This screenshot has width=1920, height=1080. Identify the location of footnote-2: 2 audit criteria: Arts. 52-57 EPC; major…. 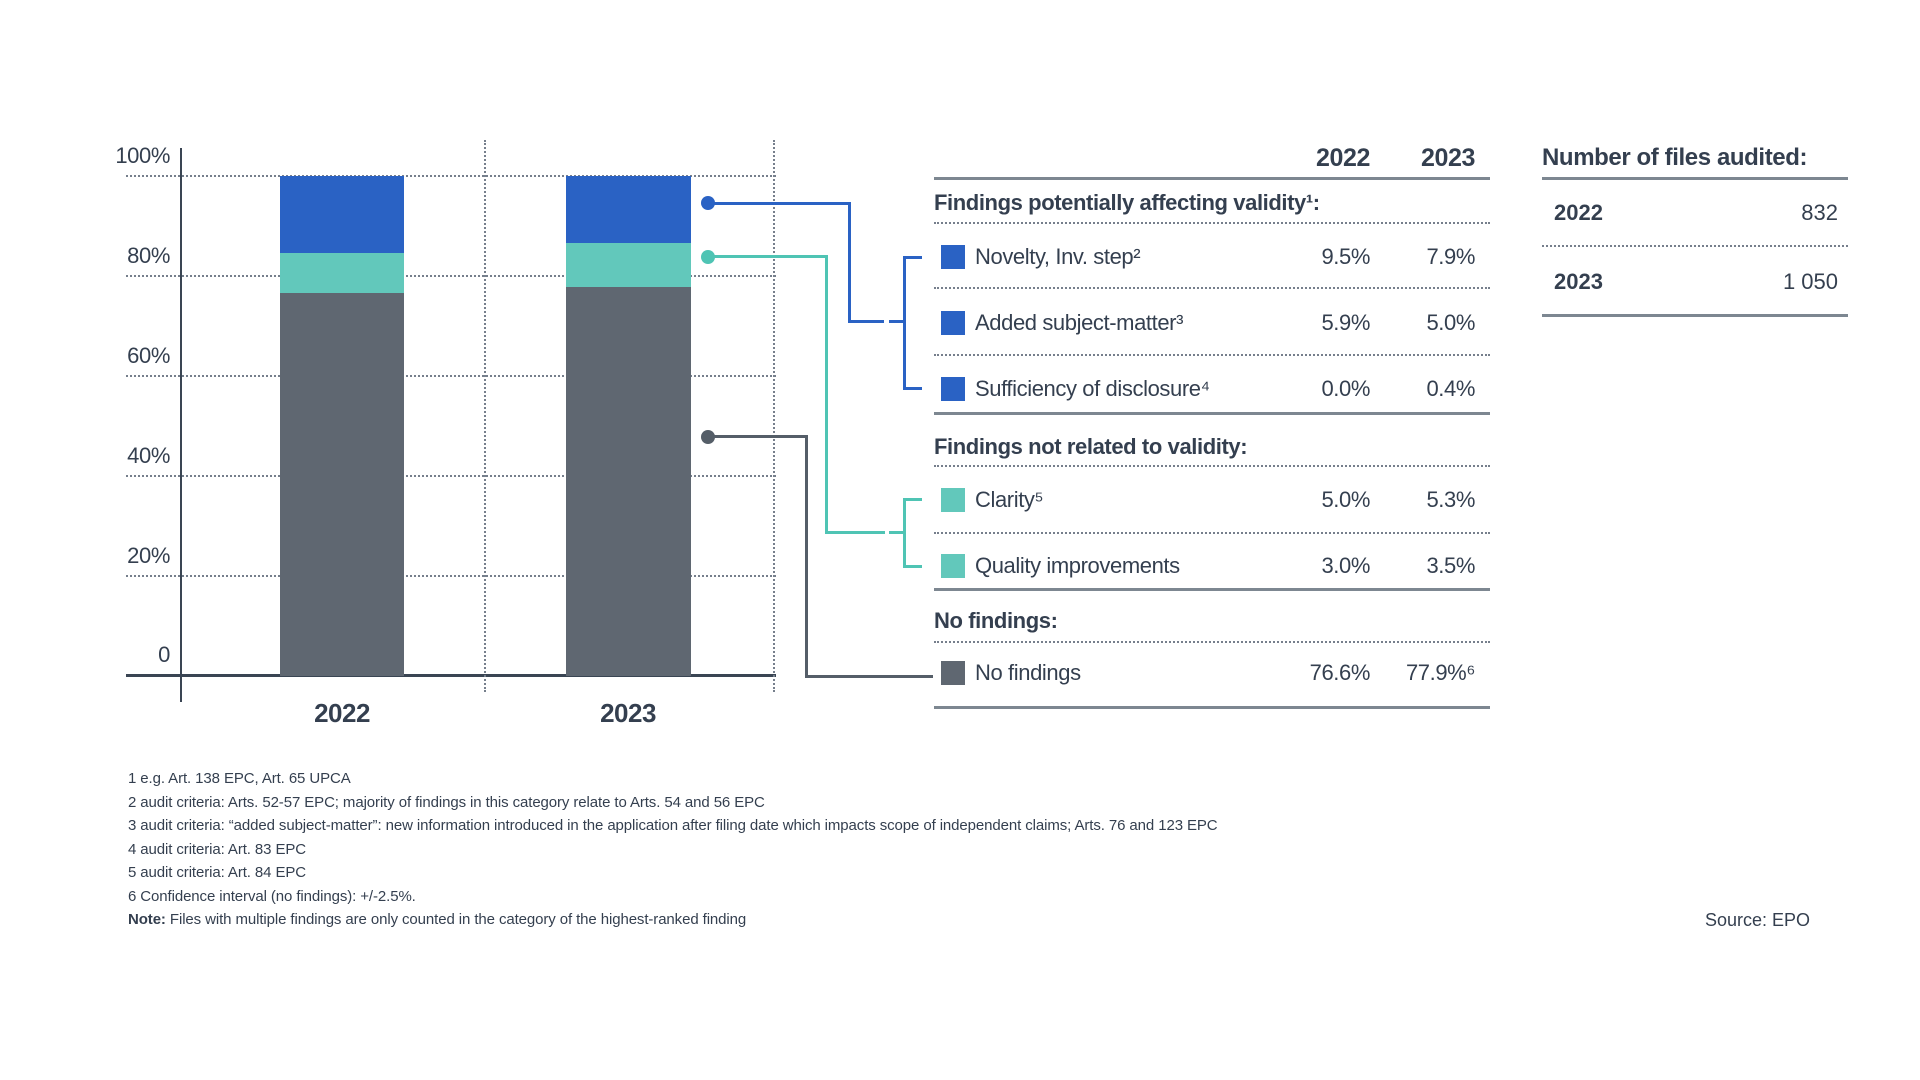
(446, 802).